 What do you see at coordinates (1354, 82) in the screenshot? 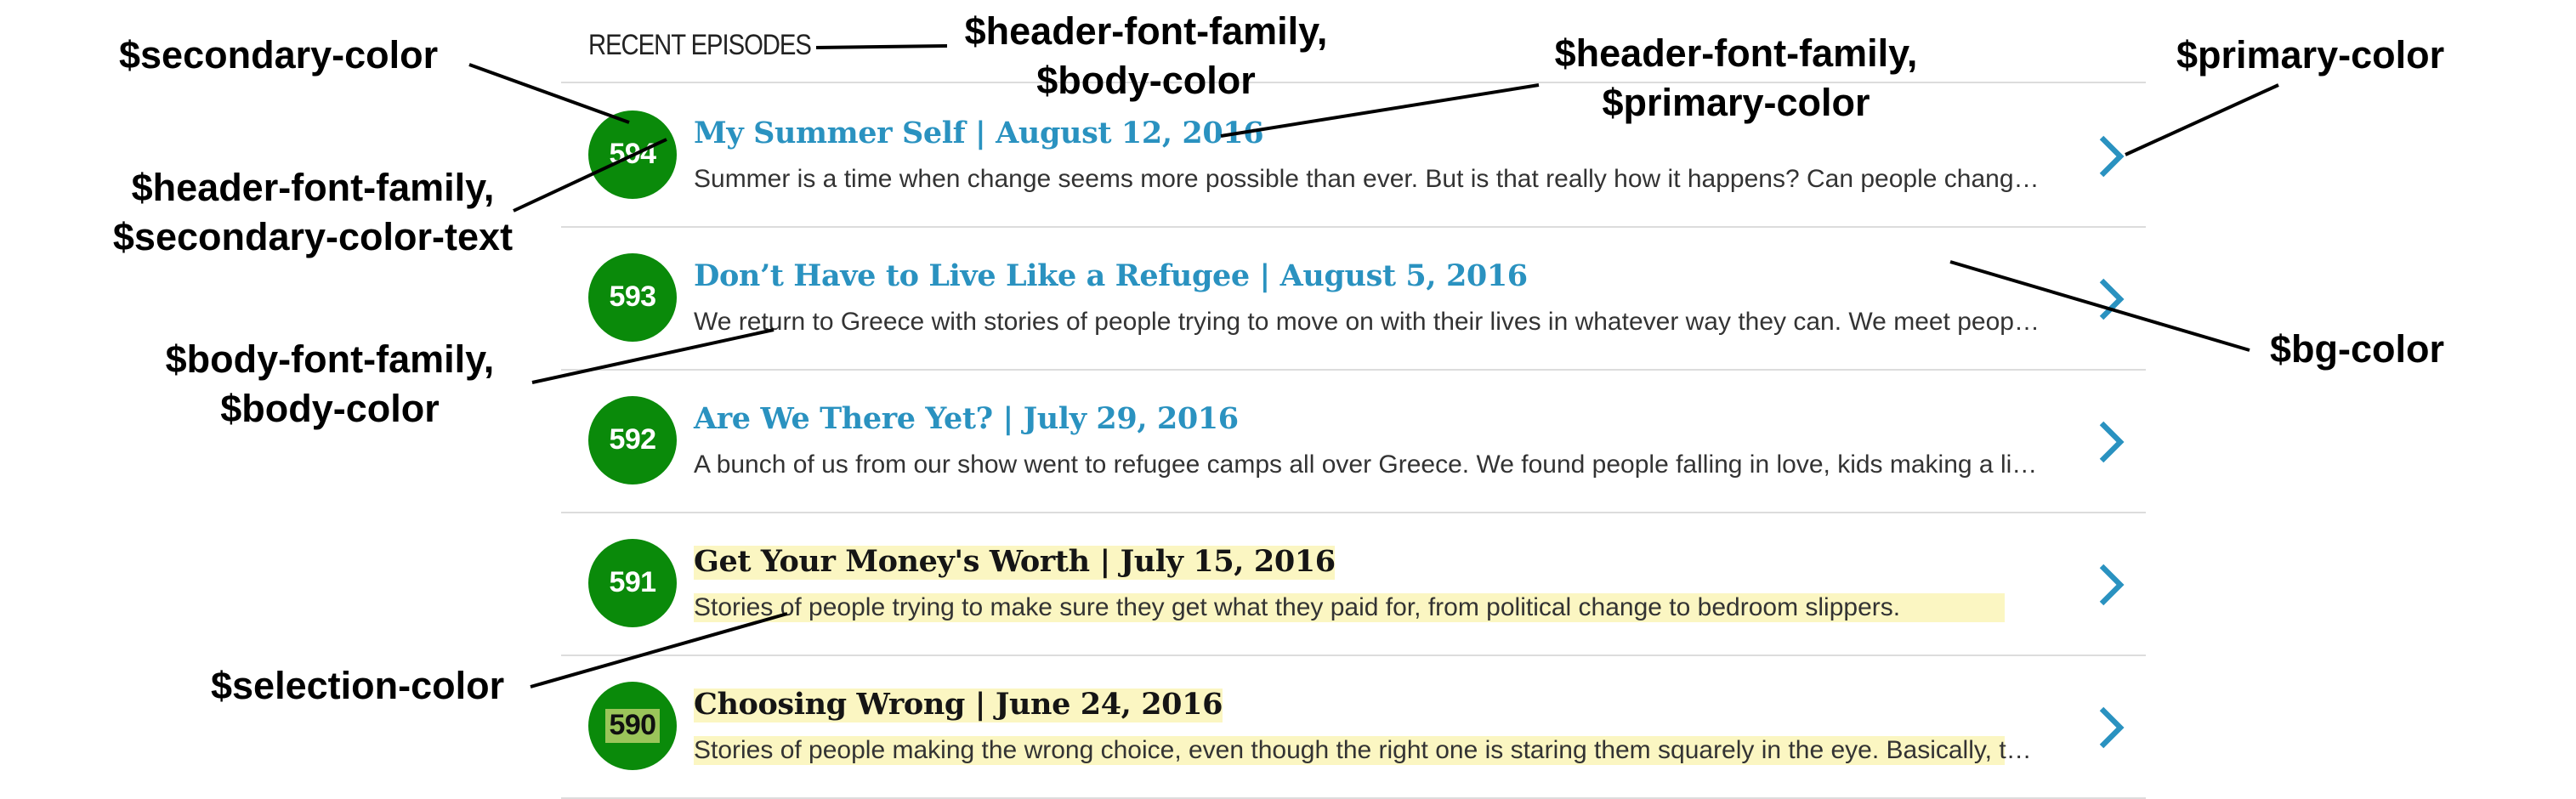
I see `divider` at bounding box center [1354, 82].